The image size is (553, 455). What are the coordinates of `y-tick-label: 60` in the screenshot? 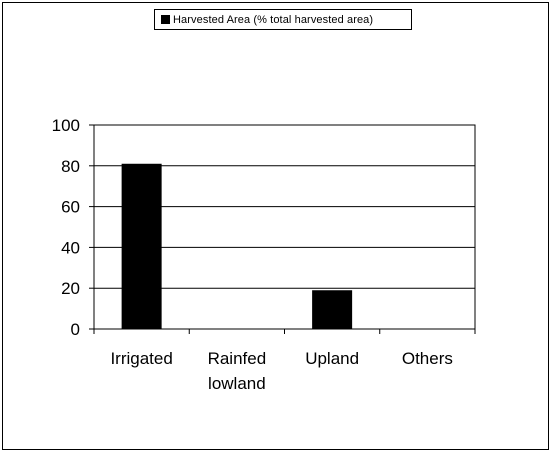 It's located at (70, 207).